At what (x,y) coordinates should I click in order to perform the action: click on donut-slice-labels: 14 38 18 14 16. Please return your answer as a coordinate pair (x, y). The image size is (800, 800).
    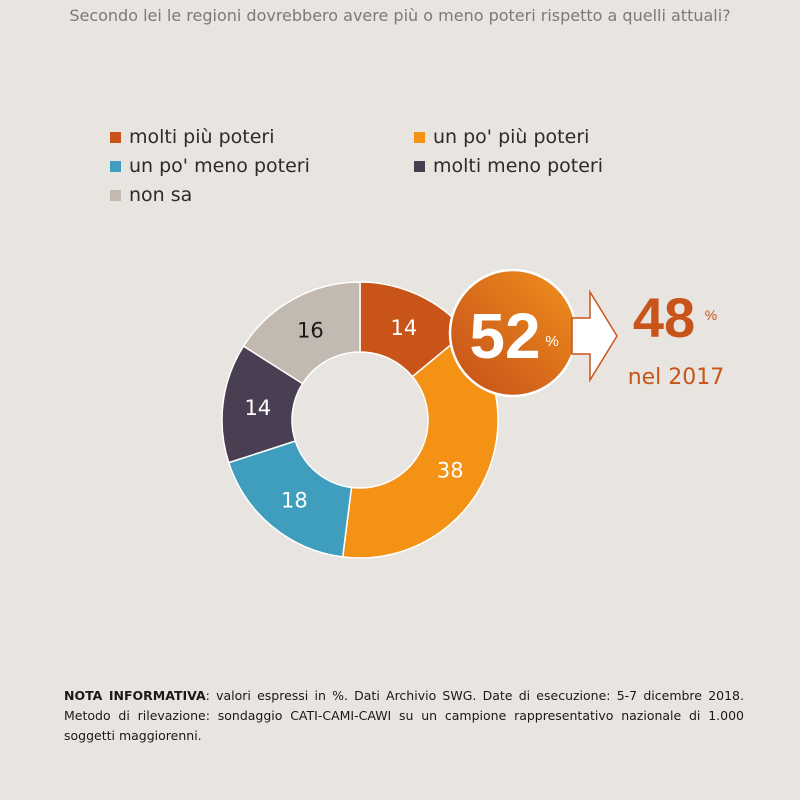
    Looking at the image, I should click on (353, 414).